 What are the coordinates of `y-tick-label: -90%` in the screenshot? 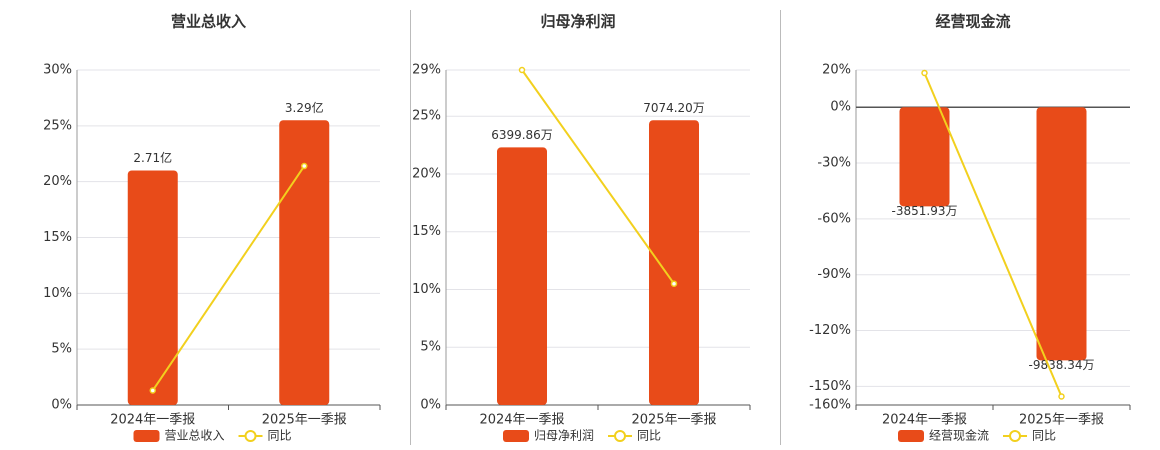 It's located at (834, 274).